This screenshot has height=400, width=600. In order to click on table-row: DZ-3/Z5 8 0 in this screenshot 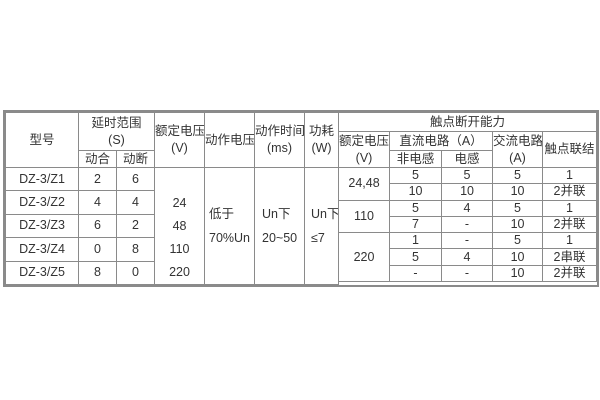, I will do `click(172, 273)`.